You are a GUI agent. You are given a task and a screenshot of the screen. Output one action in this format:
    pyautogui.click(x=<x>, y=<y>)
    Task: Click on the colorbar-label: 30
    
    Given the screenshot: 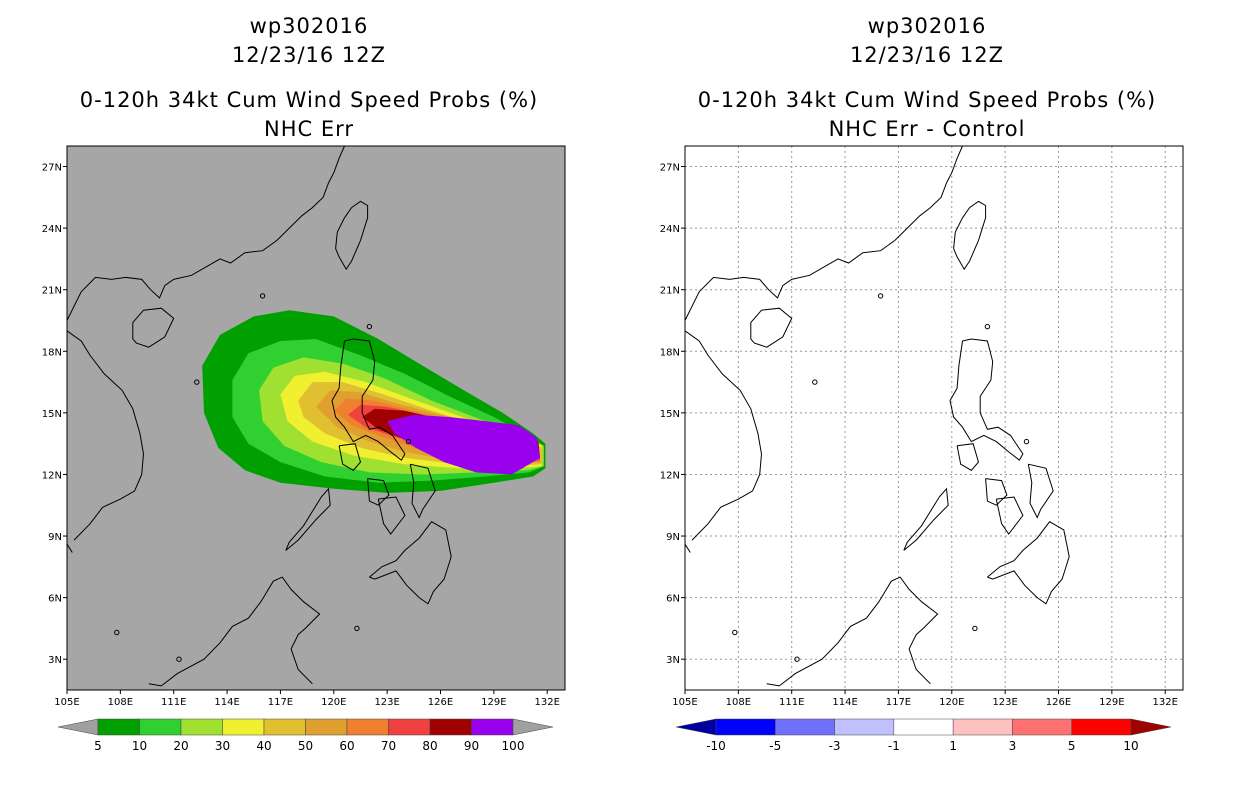 What is the action you would take?
    pyautogui.click(x=222, y=746)
    